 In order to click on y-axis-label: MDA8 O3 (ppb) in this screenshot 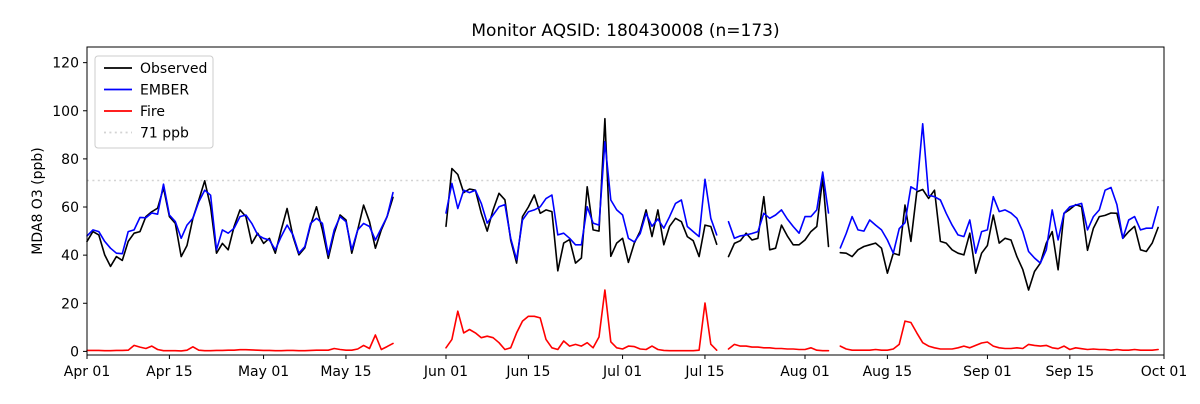, I will do `click(38, 201)`.